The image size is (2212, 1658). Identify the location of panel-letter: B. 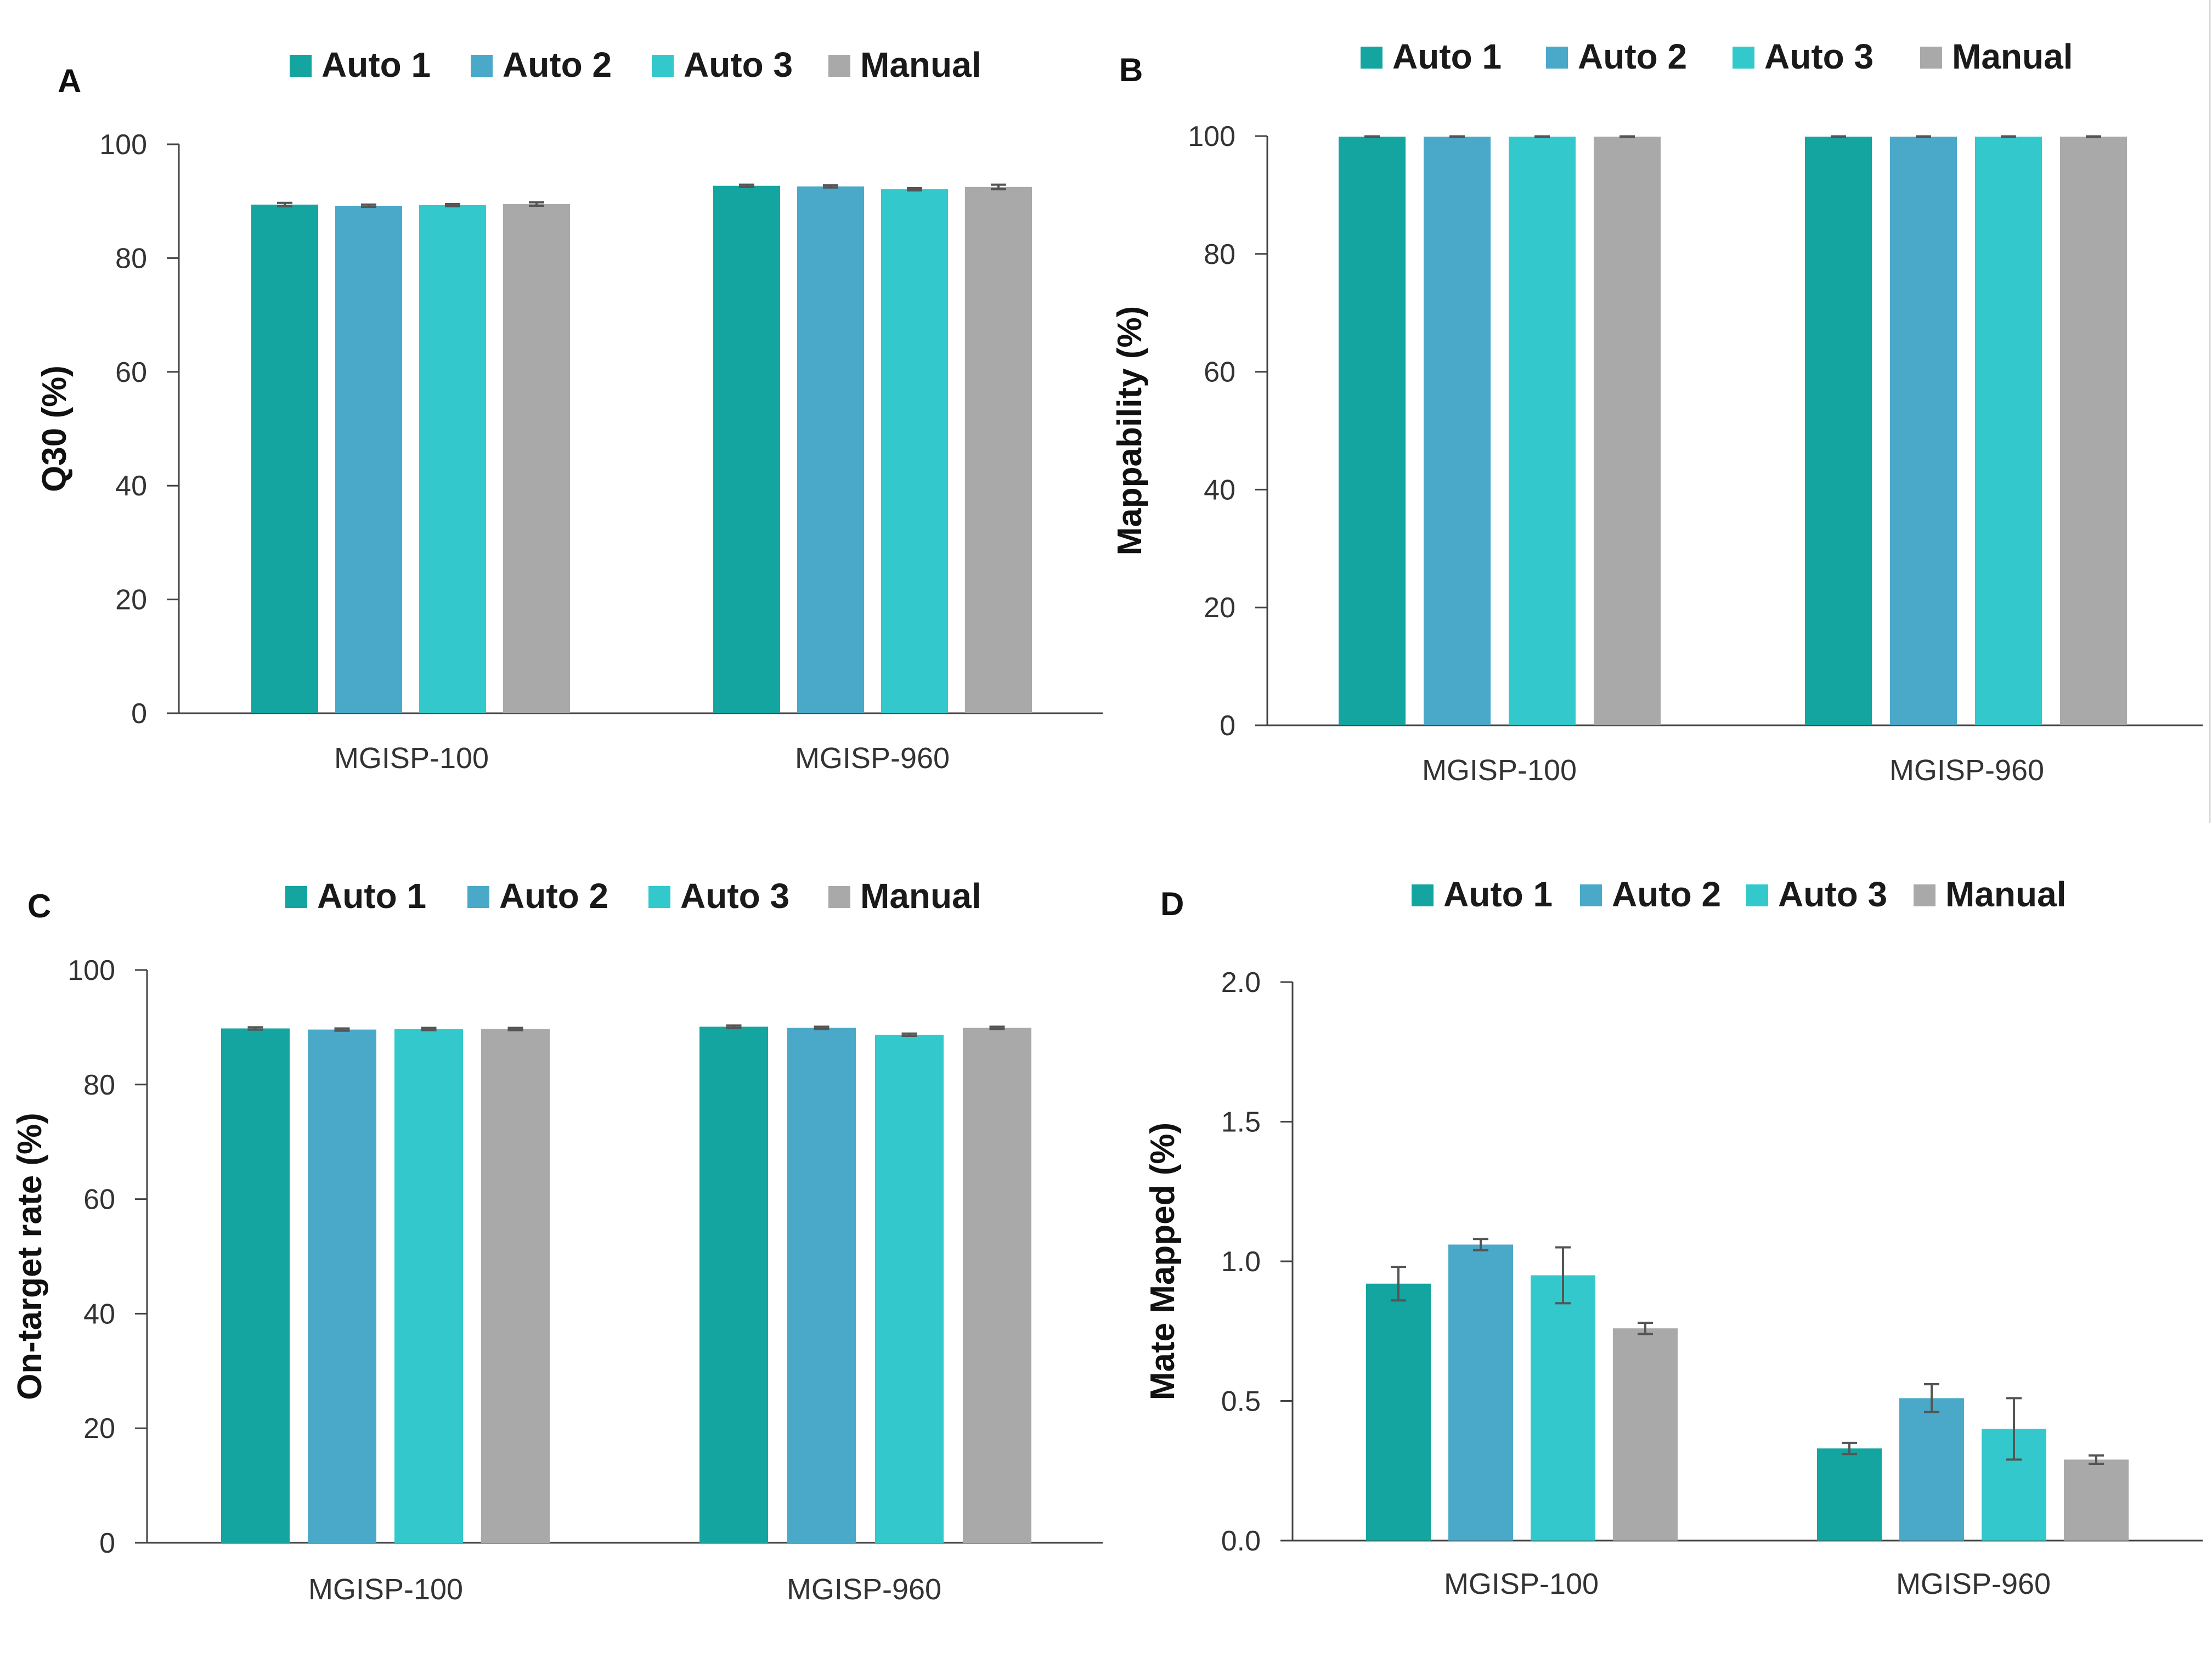
(1131, 70).